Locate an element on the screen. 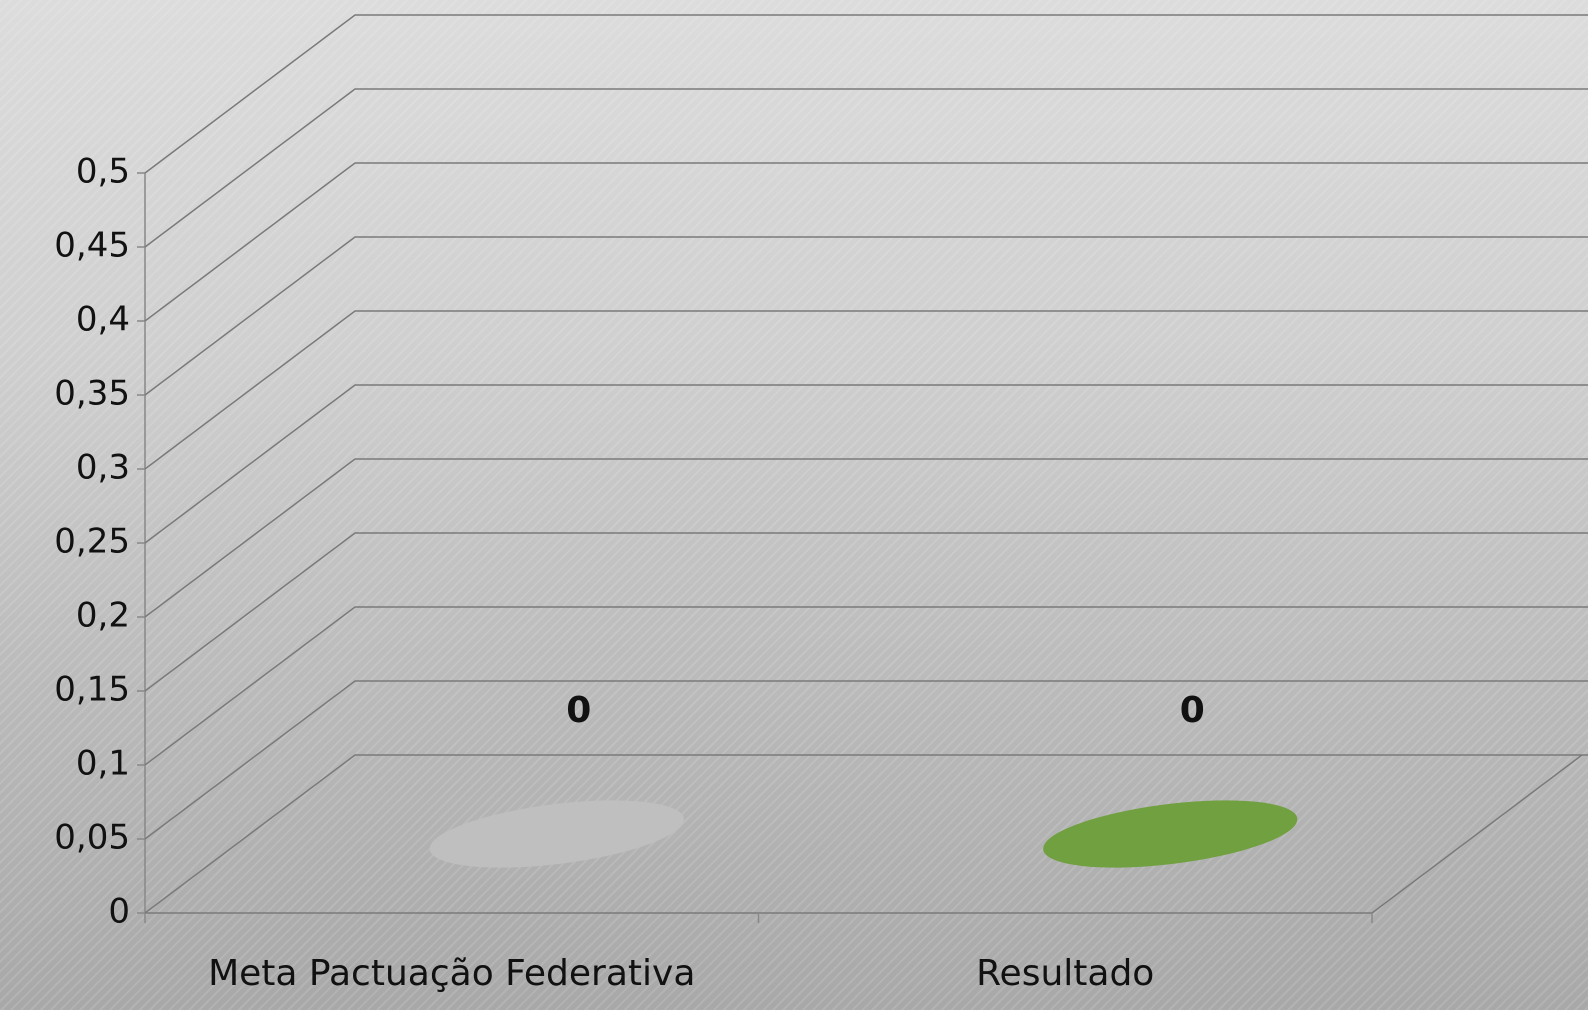 This screenshot has width=1588, height=1010. y-tick-label: 0,05 is located at coordinates (92, 838).